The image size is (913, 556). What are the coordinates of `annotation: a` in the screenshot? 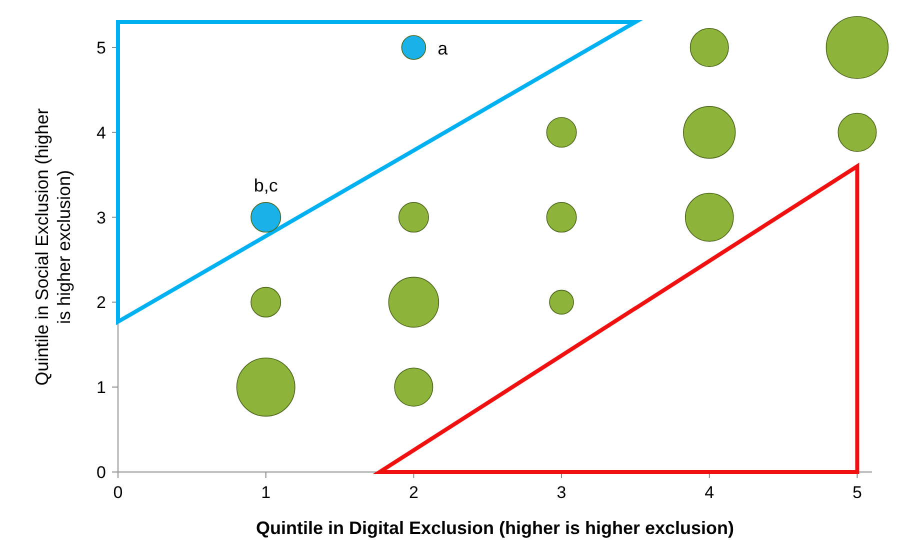 It's located at (443, 48).